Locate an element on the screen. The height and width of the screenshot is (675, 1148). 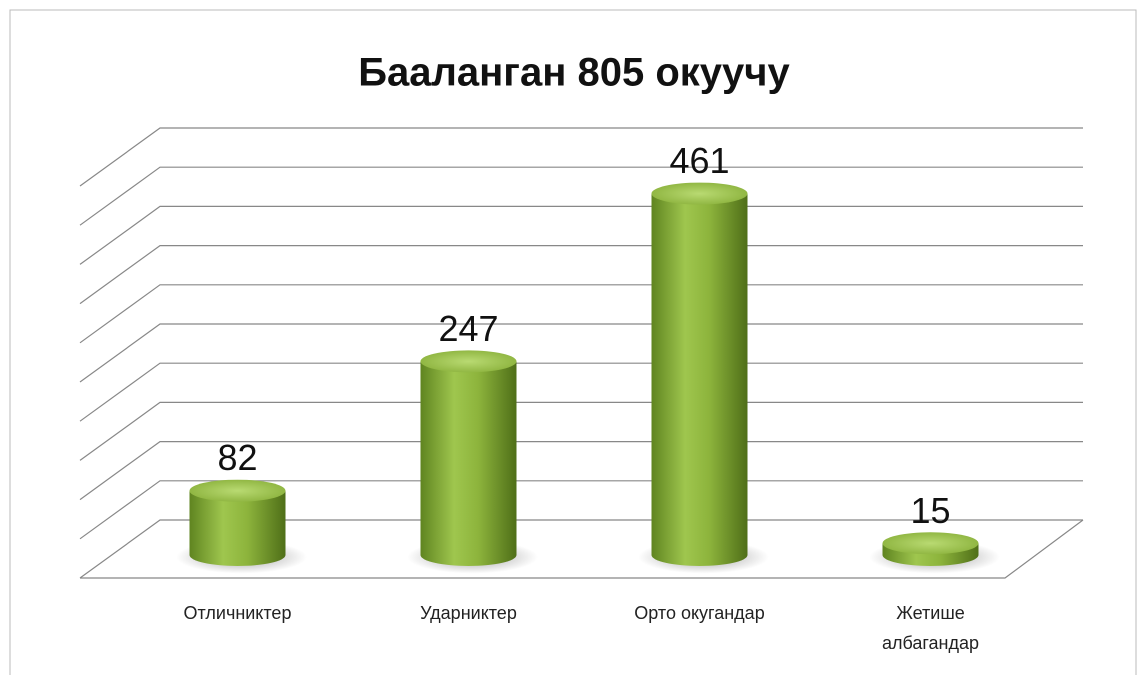
value-label: 247 is located at coordinates (468, 328).